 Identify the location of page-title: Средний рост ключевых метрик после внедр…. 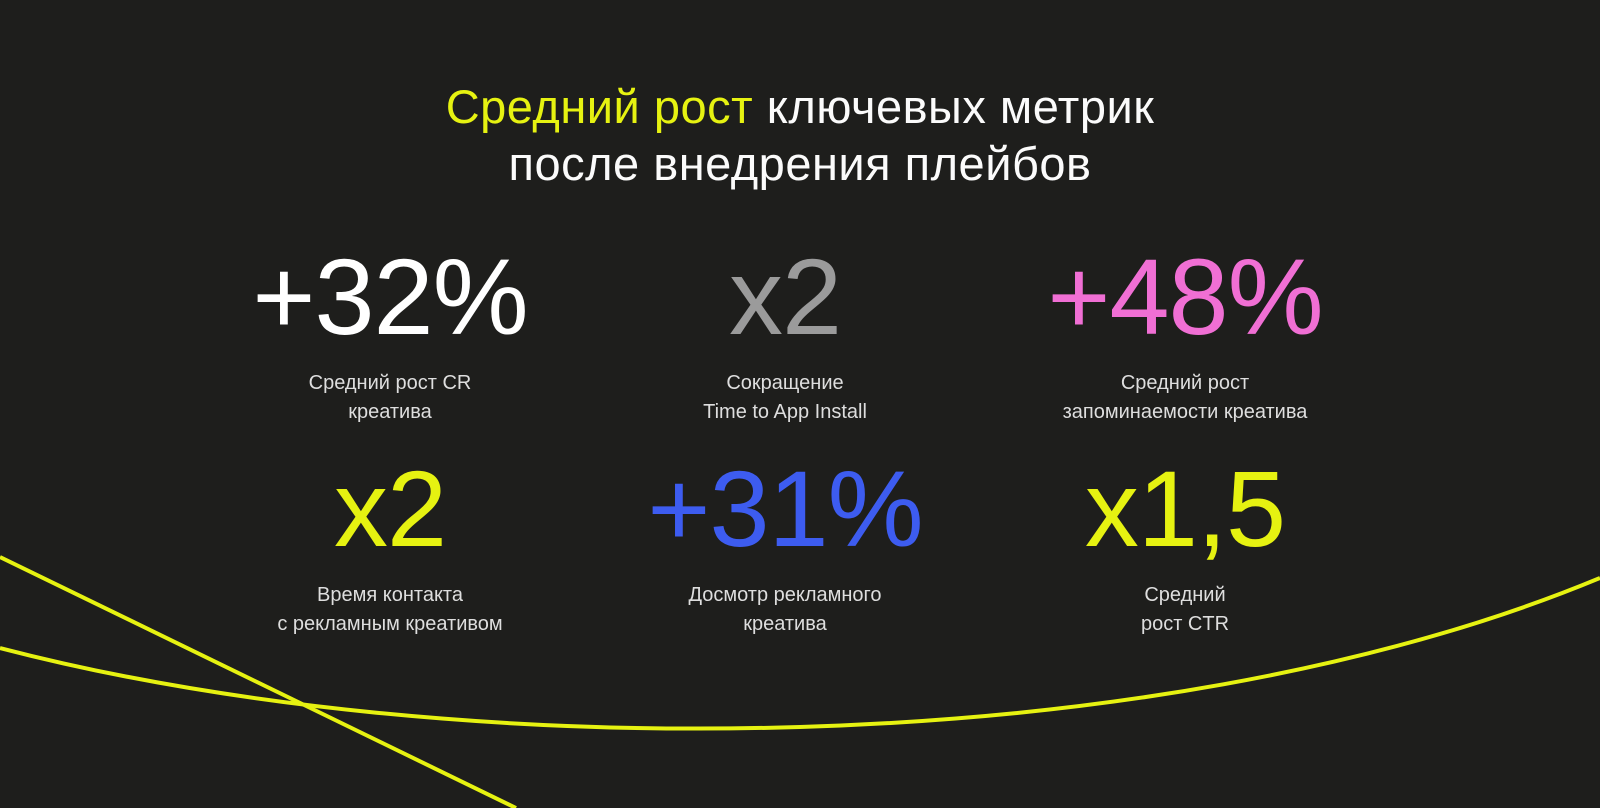
(800, 135).